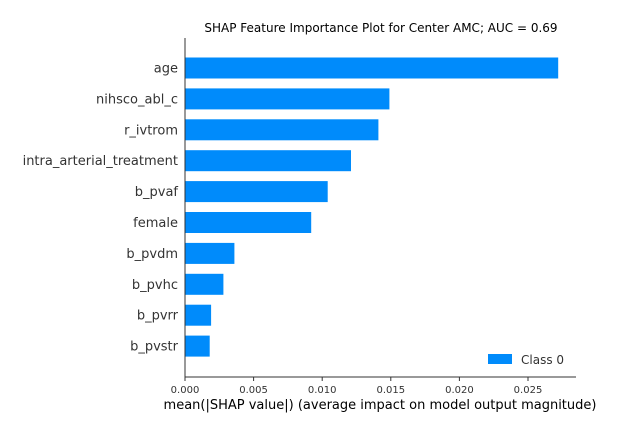  Describe the element at coordinates (152, 254) in the screenshot. I see `y-tick-label: b_pvdm` at that location.